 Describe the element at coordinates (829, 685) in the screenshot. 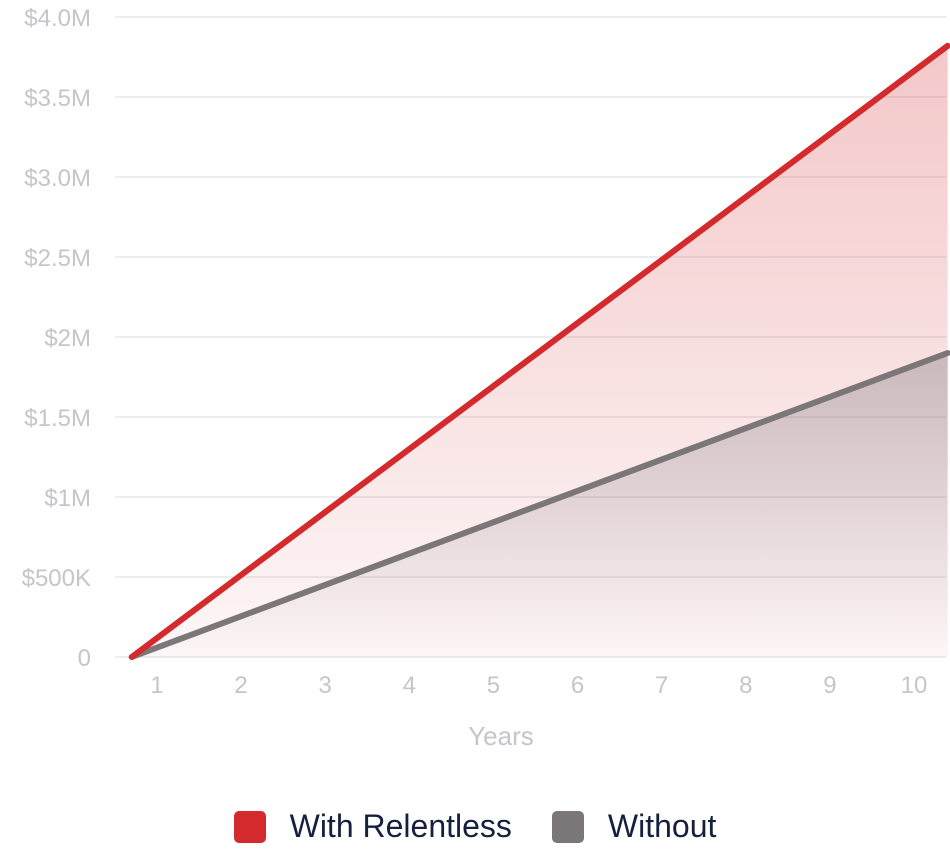

I see `x-tick-label: 9` at that location.